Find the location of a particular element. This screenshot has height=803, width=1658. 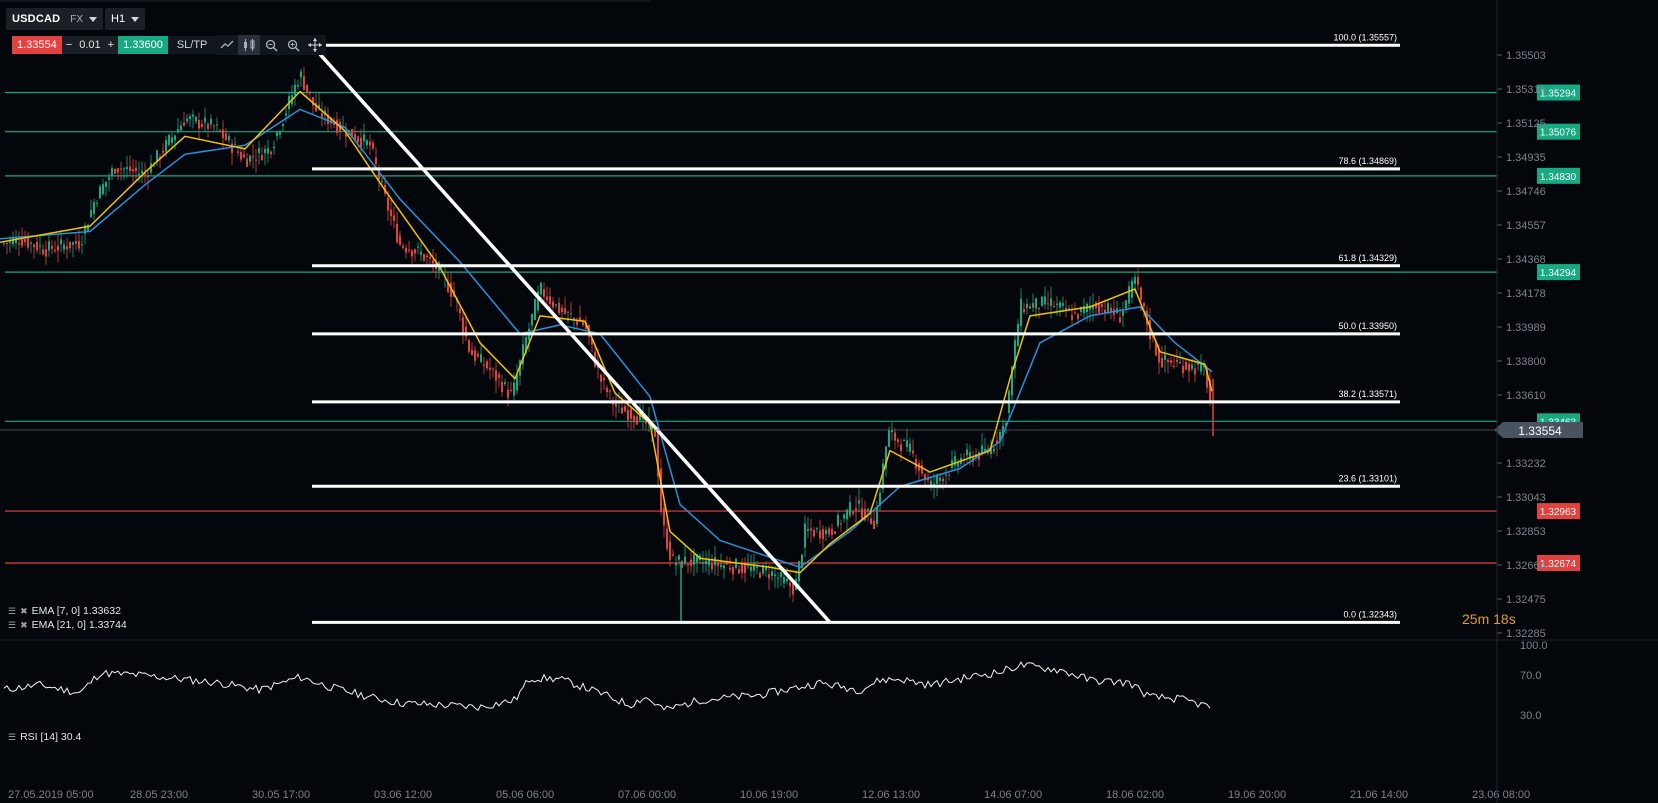

sell-button: 1.33554 is located at coordinates (37, 45).